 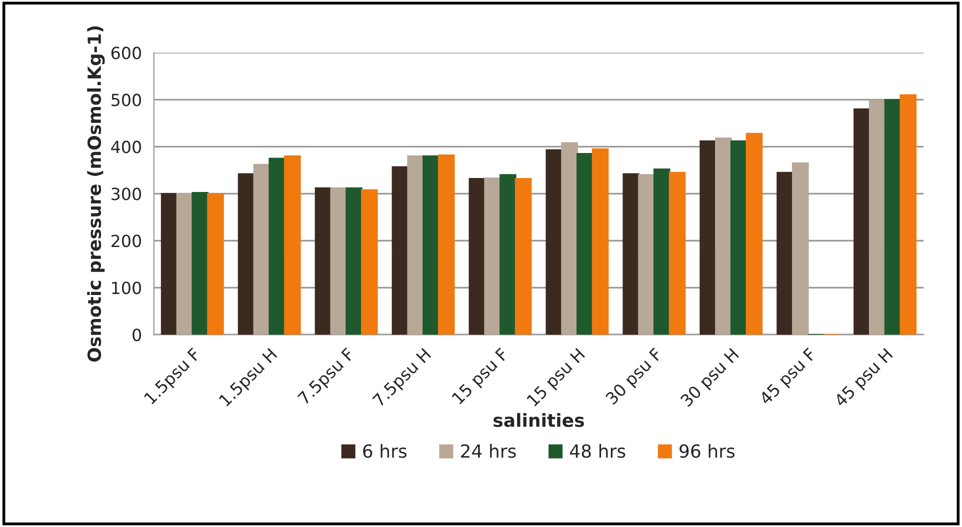 What do you see at coordinates (539, 420) in the screenshot?
I see `x-axis-title: salinities` at bounding box center [539, 420].